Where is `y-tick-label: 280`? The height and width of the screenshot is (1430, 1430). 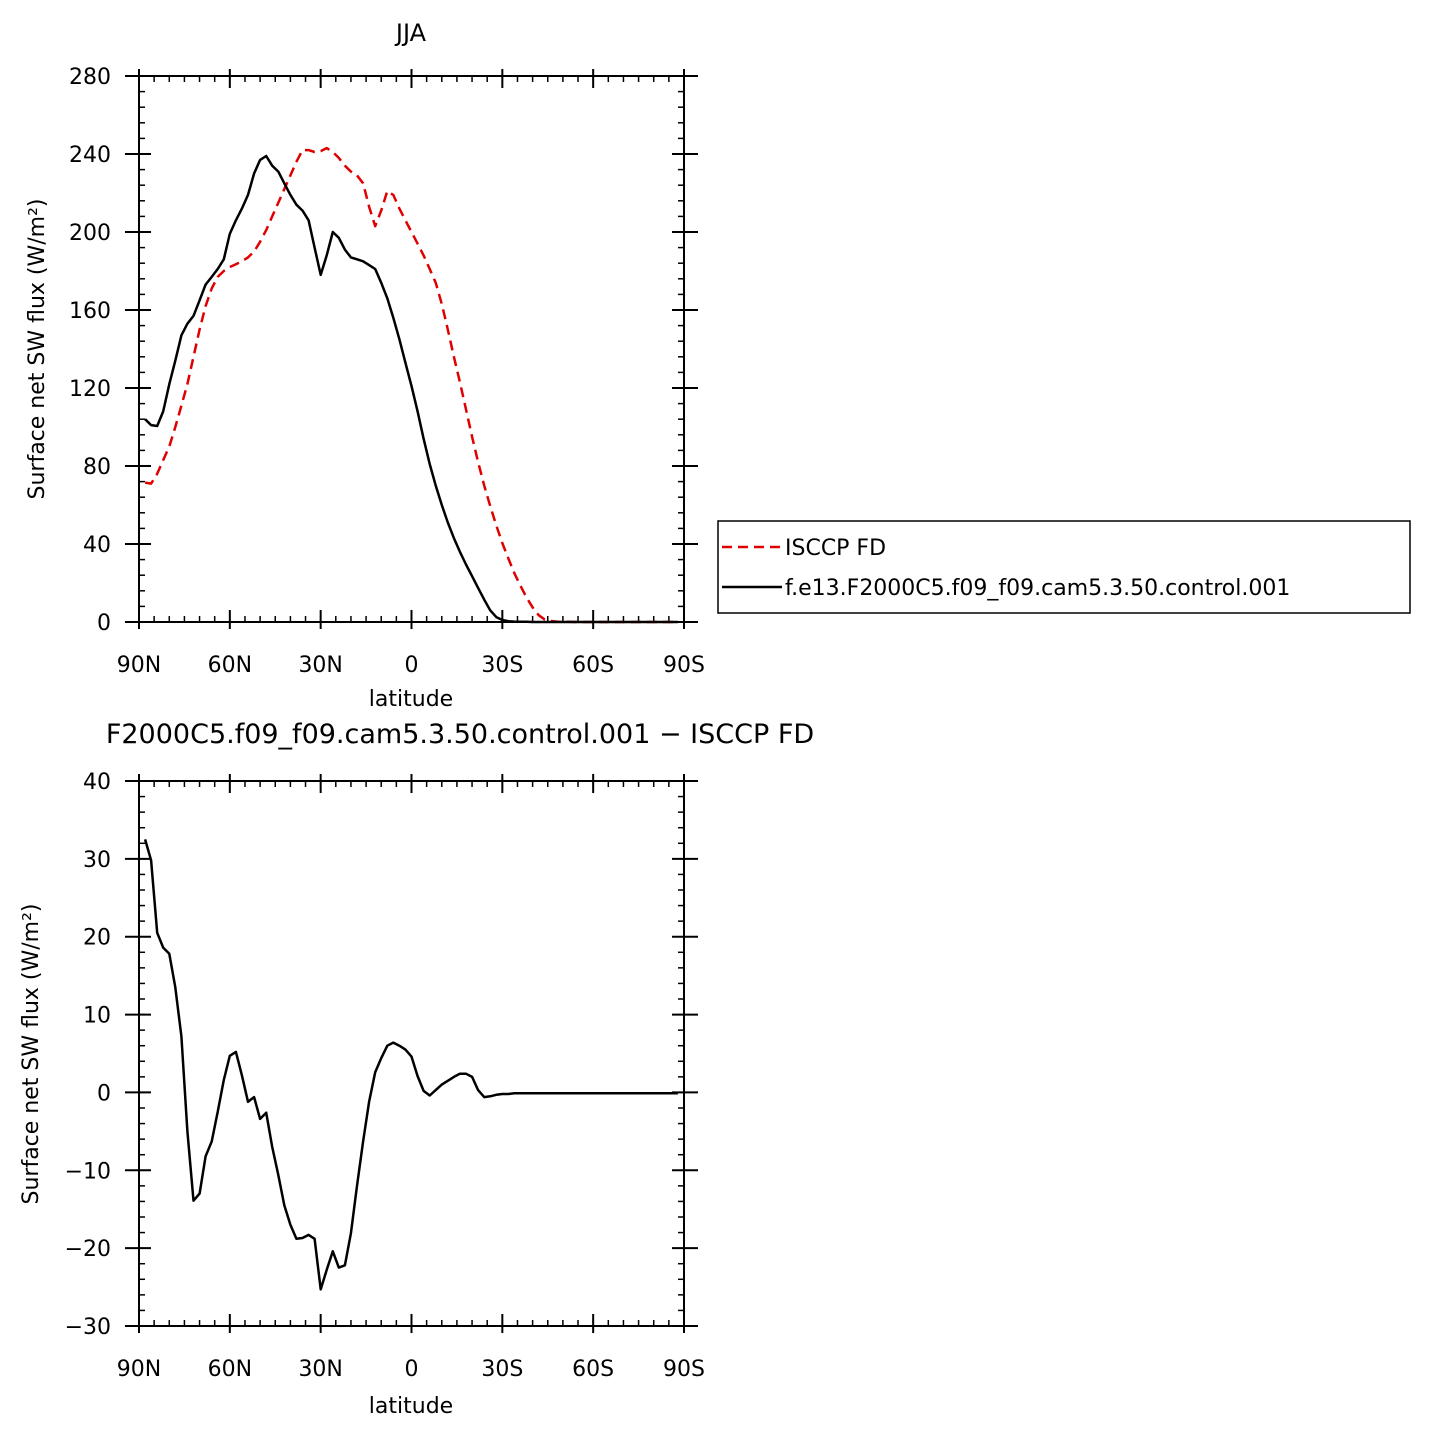 y-tick-label: 280 is located at coordinates (90, 77).